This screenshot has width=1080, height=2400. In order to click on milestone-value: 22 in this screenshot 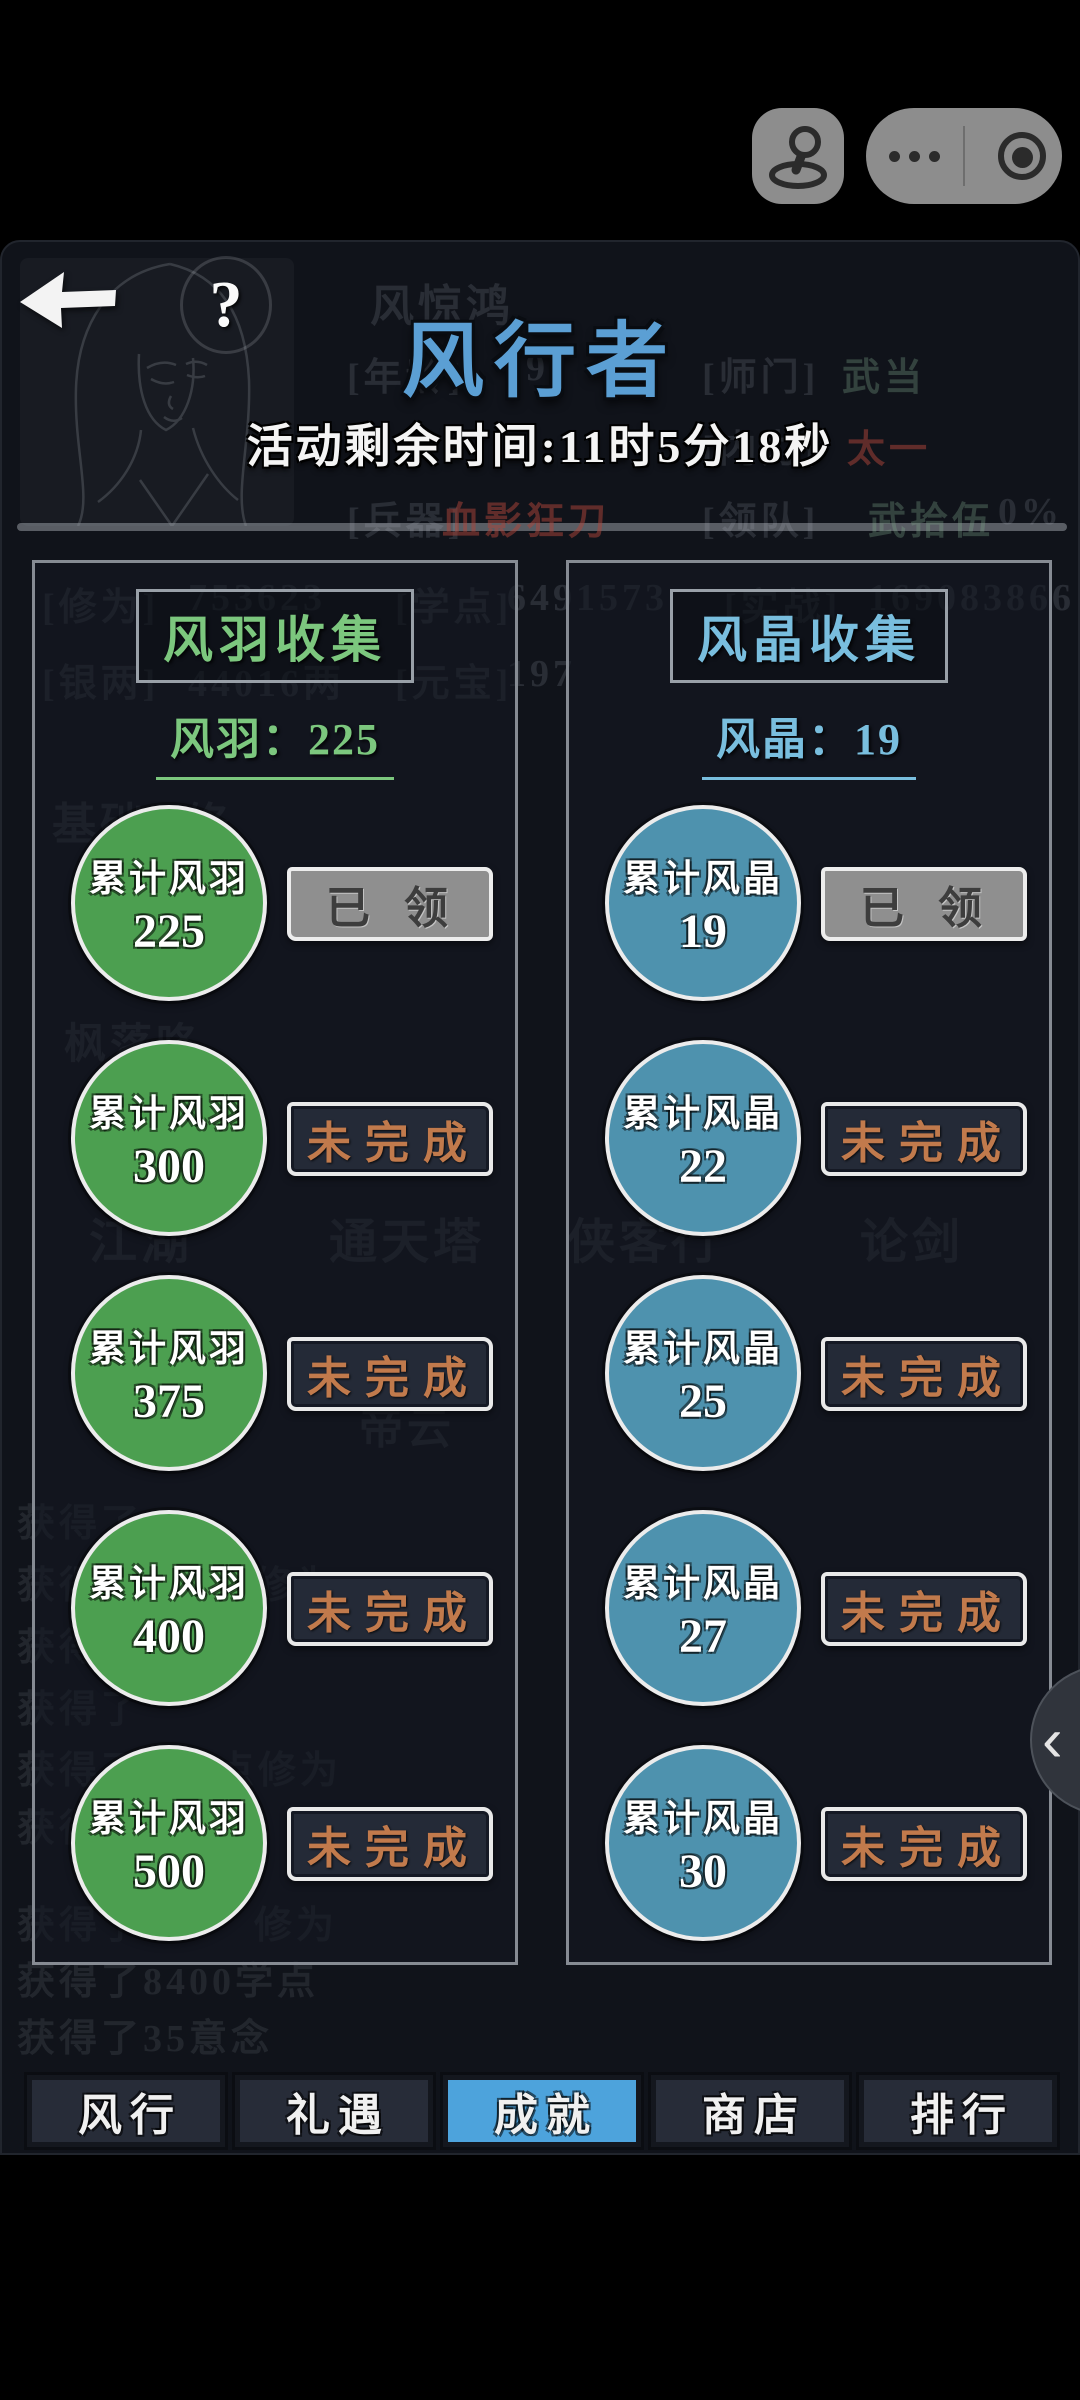, I will do `click(703, 1166)`.